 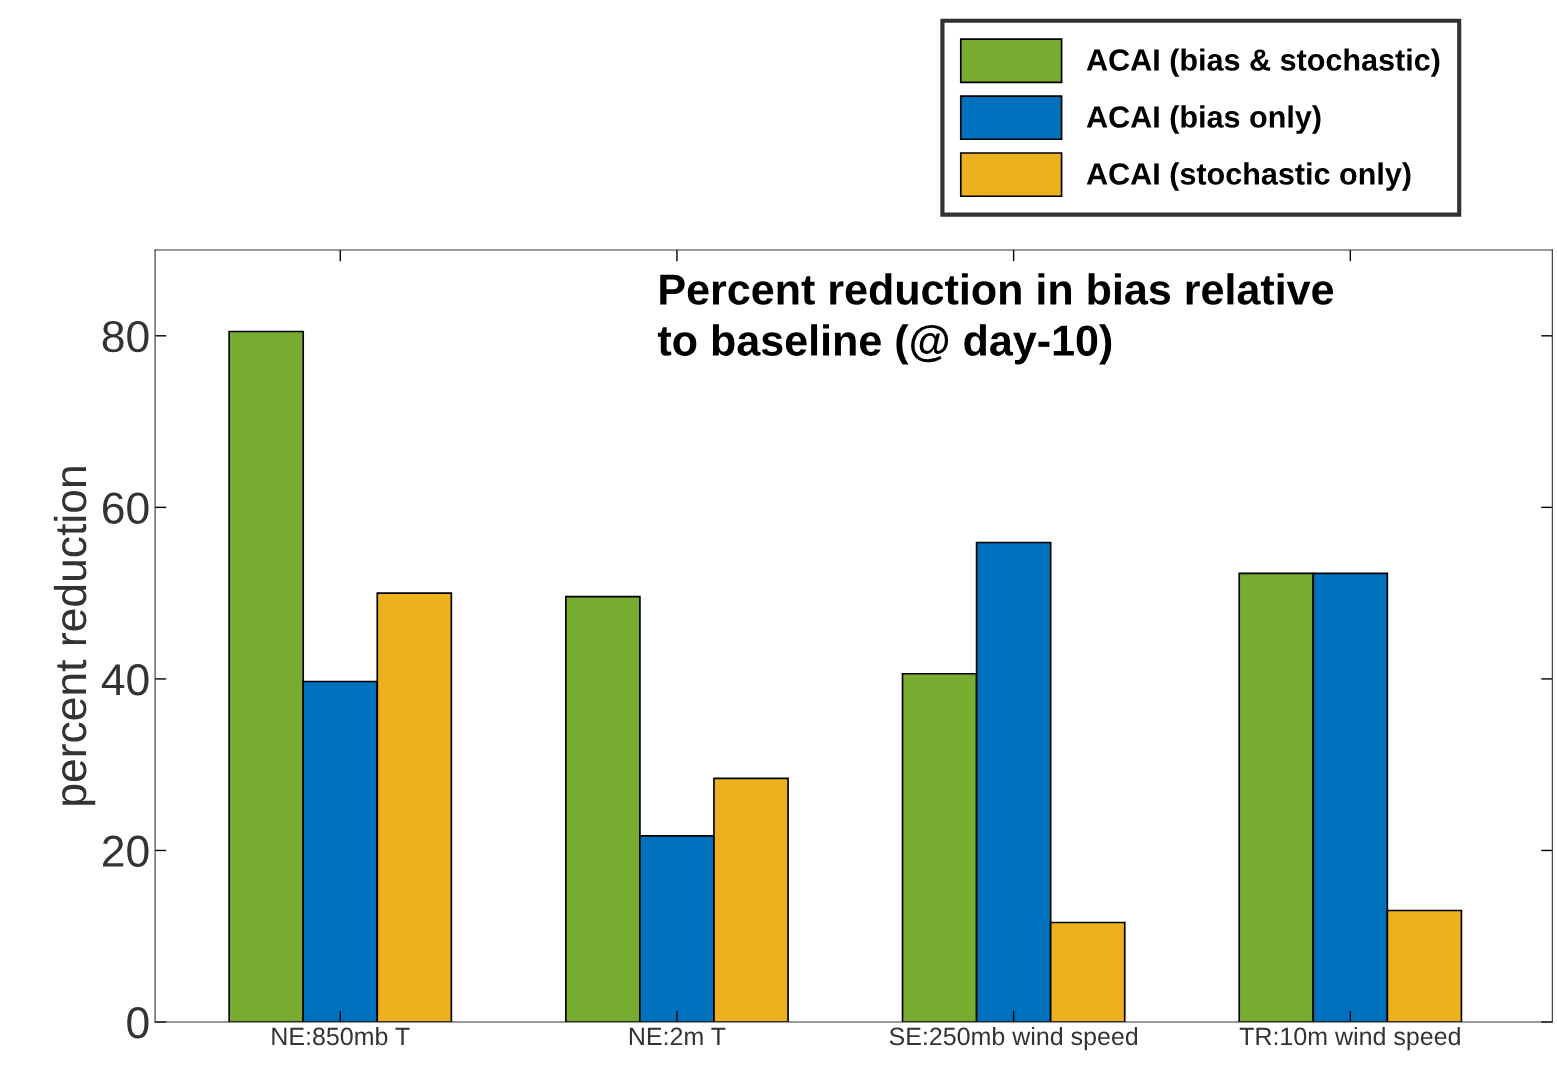 What do you see at coordinates (1349, 1038) in the screenshot?
I see `x-tick-label: TR:10m wind speed` at bounding box center [1349, 1038].